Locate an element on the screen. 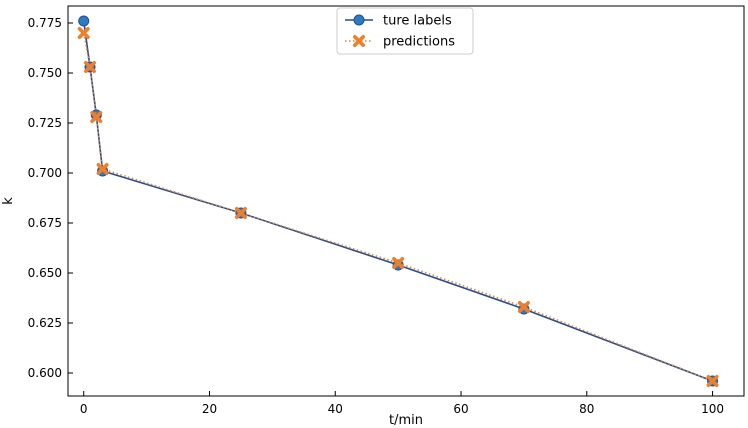 This screenshot has height=428, width=748. y-tick-label: 0.650 is located at coordinates (45, 273).